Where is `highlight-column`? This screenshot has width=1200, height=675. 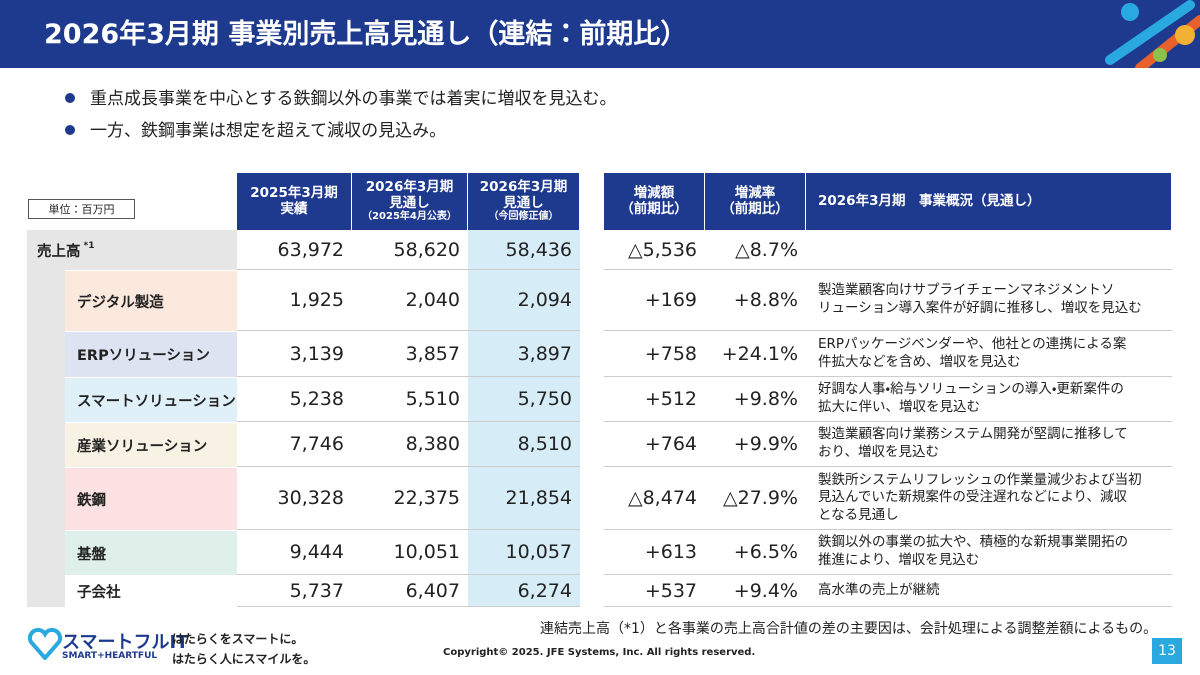
highlight-column is located at coordinates (524, 418).